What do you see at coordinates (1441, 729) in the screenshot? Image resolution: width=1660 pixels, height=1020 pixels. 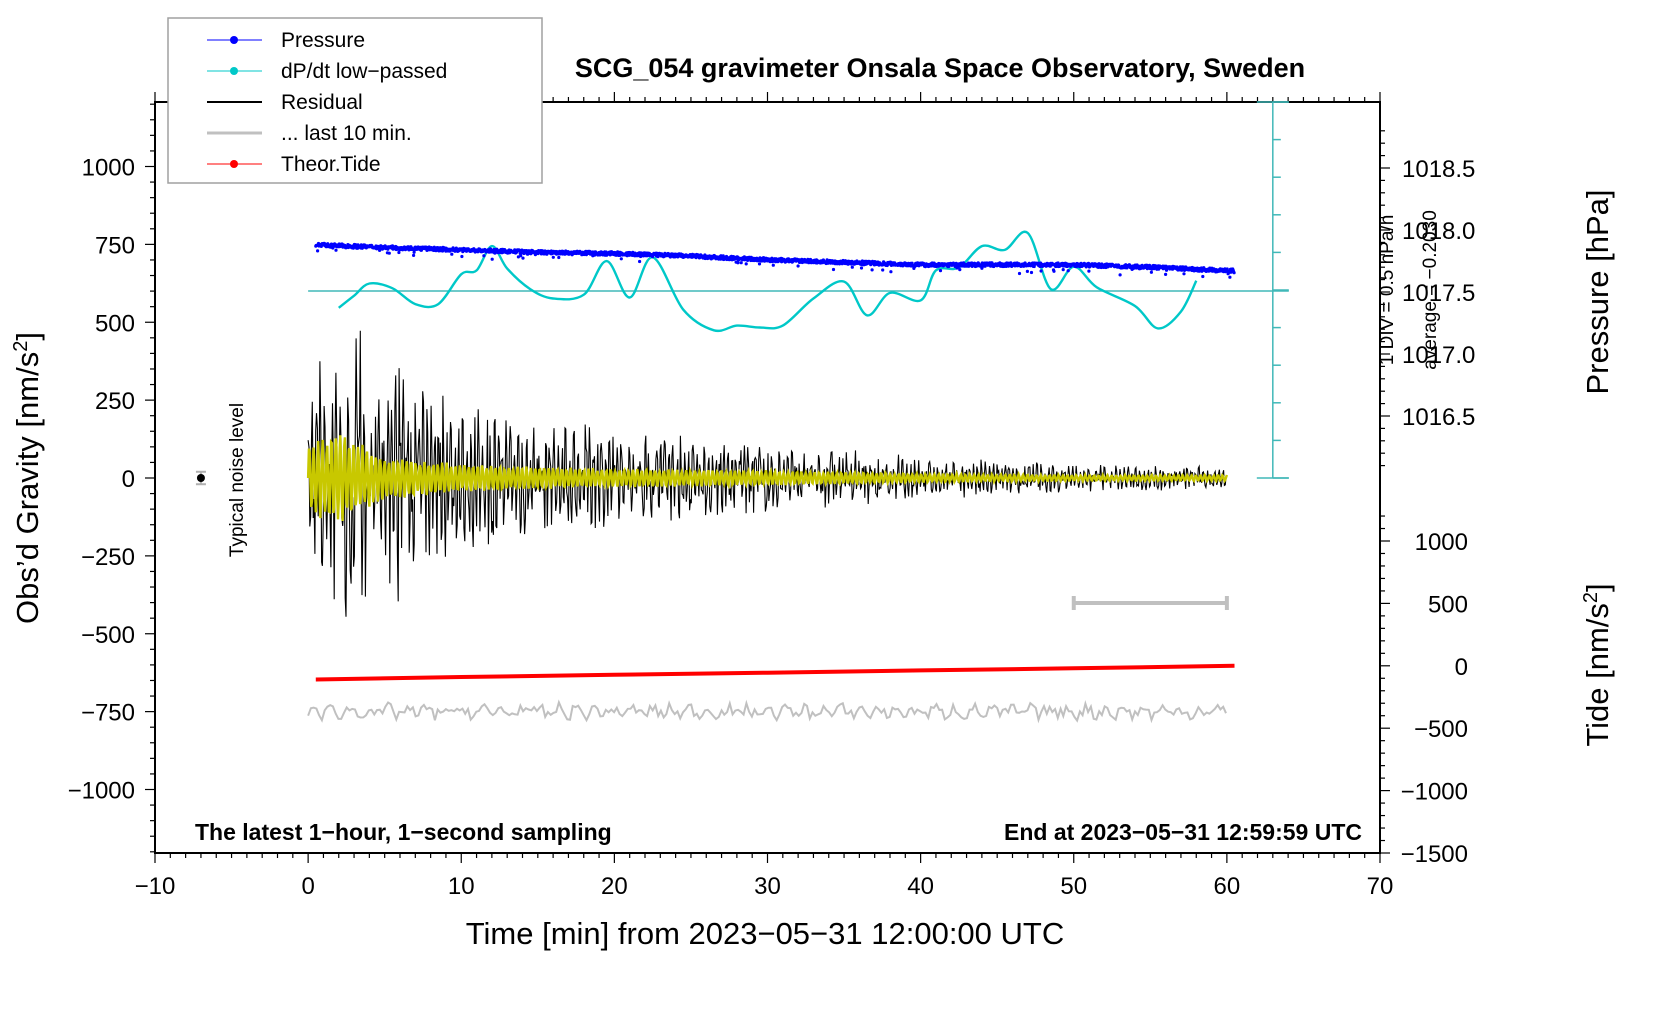 I see `tide-tick-label: −500` at bounding box center [1441, 729].